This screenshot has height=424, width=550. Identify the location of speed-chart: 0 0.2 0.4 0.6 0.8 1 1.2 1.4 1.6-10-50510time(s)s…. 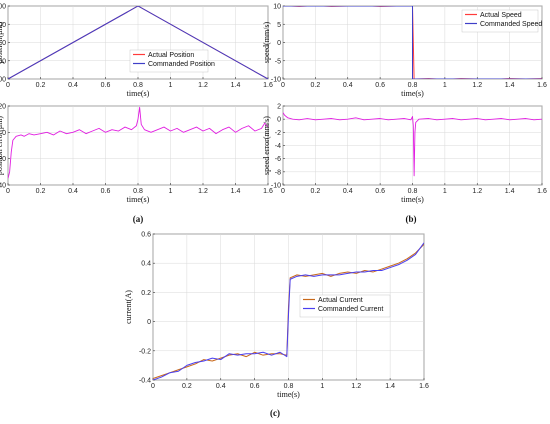
(404, 51).